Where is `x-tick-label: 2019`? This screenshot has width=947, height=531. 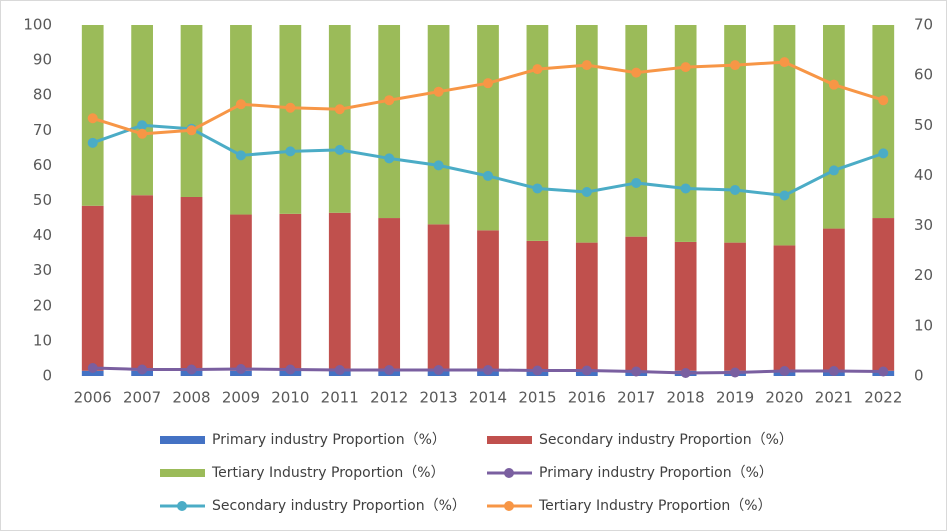
x-tick-label: 2019 is located at coordinates (735, 398).